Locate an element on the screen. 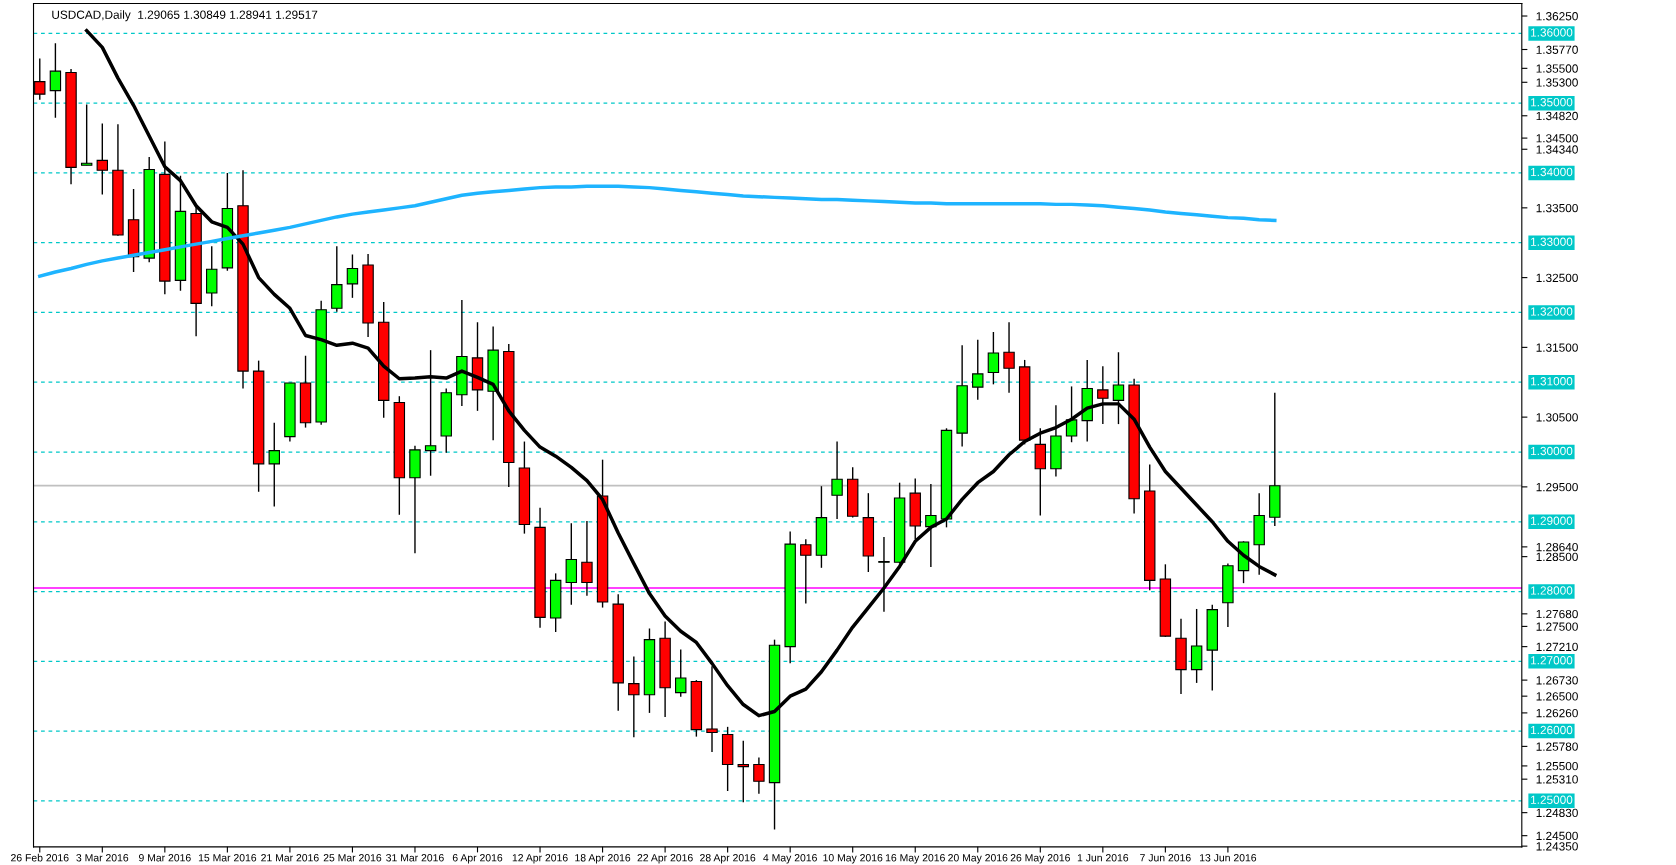 This screenshot has height=865, width=1676. y-tick-label: 1.25310 is located at coordinates (1557, 779).